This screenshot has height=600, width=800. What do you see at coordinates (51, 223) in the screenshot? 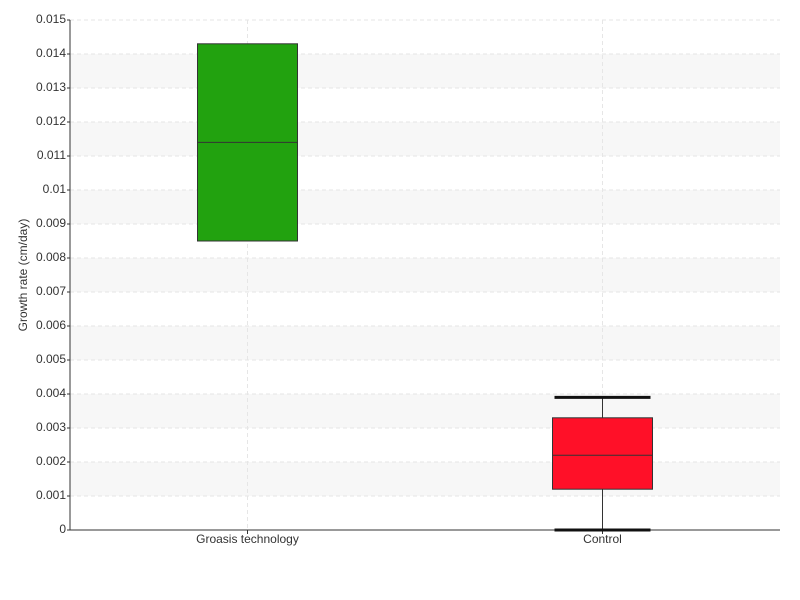
I see `y-tick-label: 0.009` at bounding box center [51, 223].